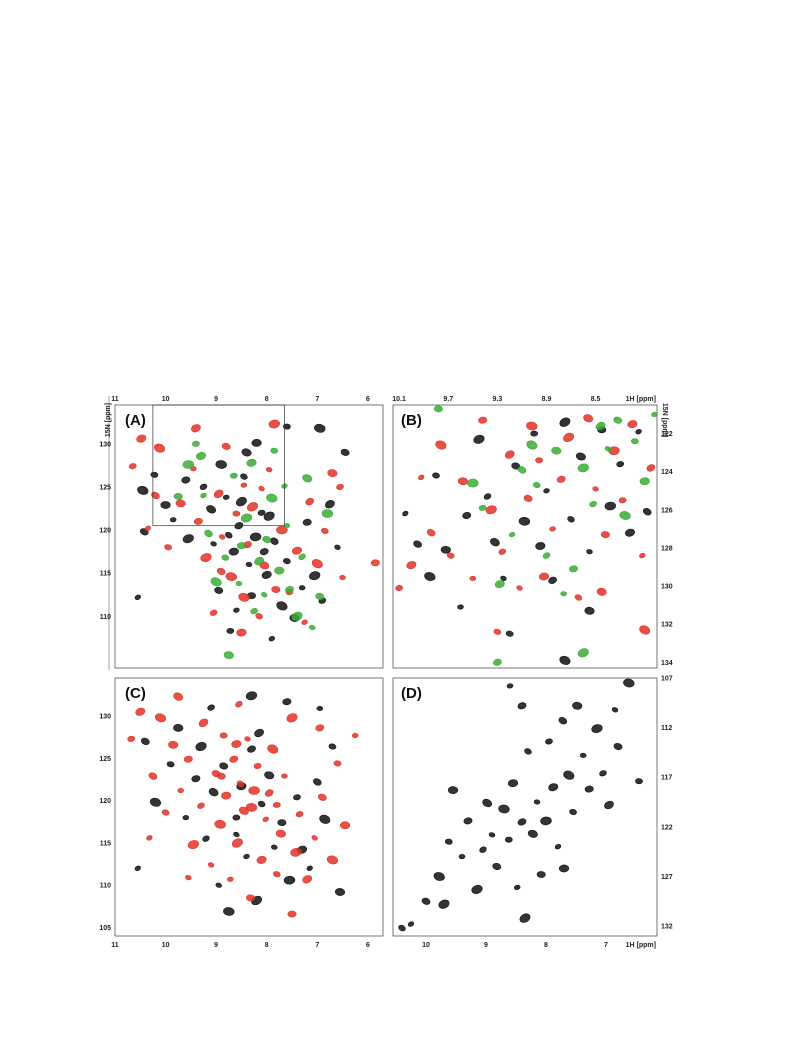 This screenshot has width=793, height=1057. I want to click on x-tick-d-0: 10, so click(426, 945).